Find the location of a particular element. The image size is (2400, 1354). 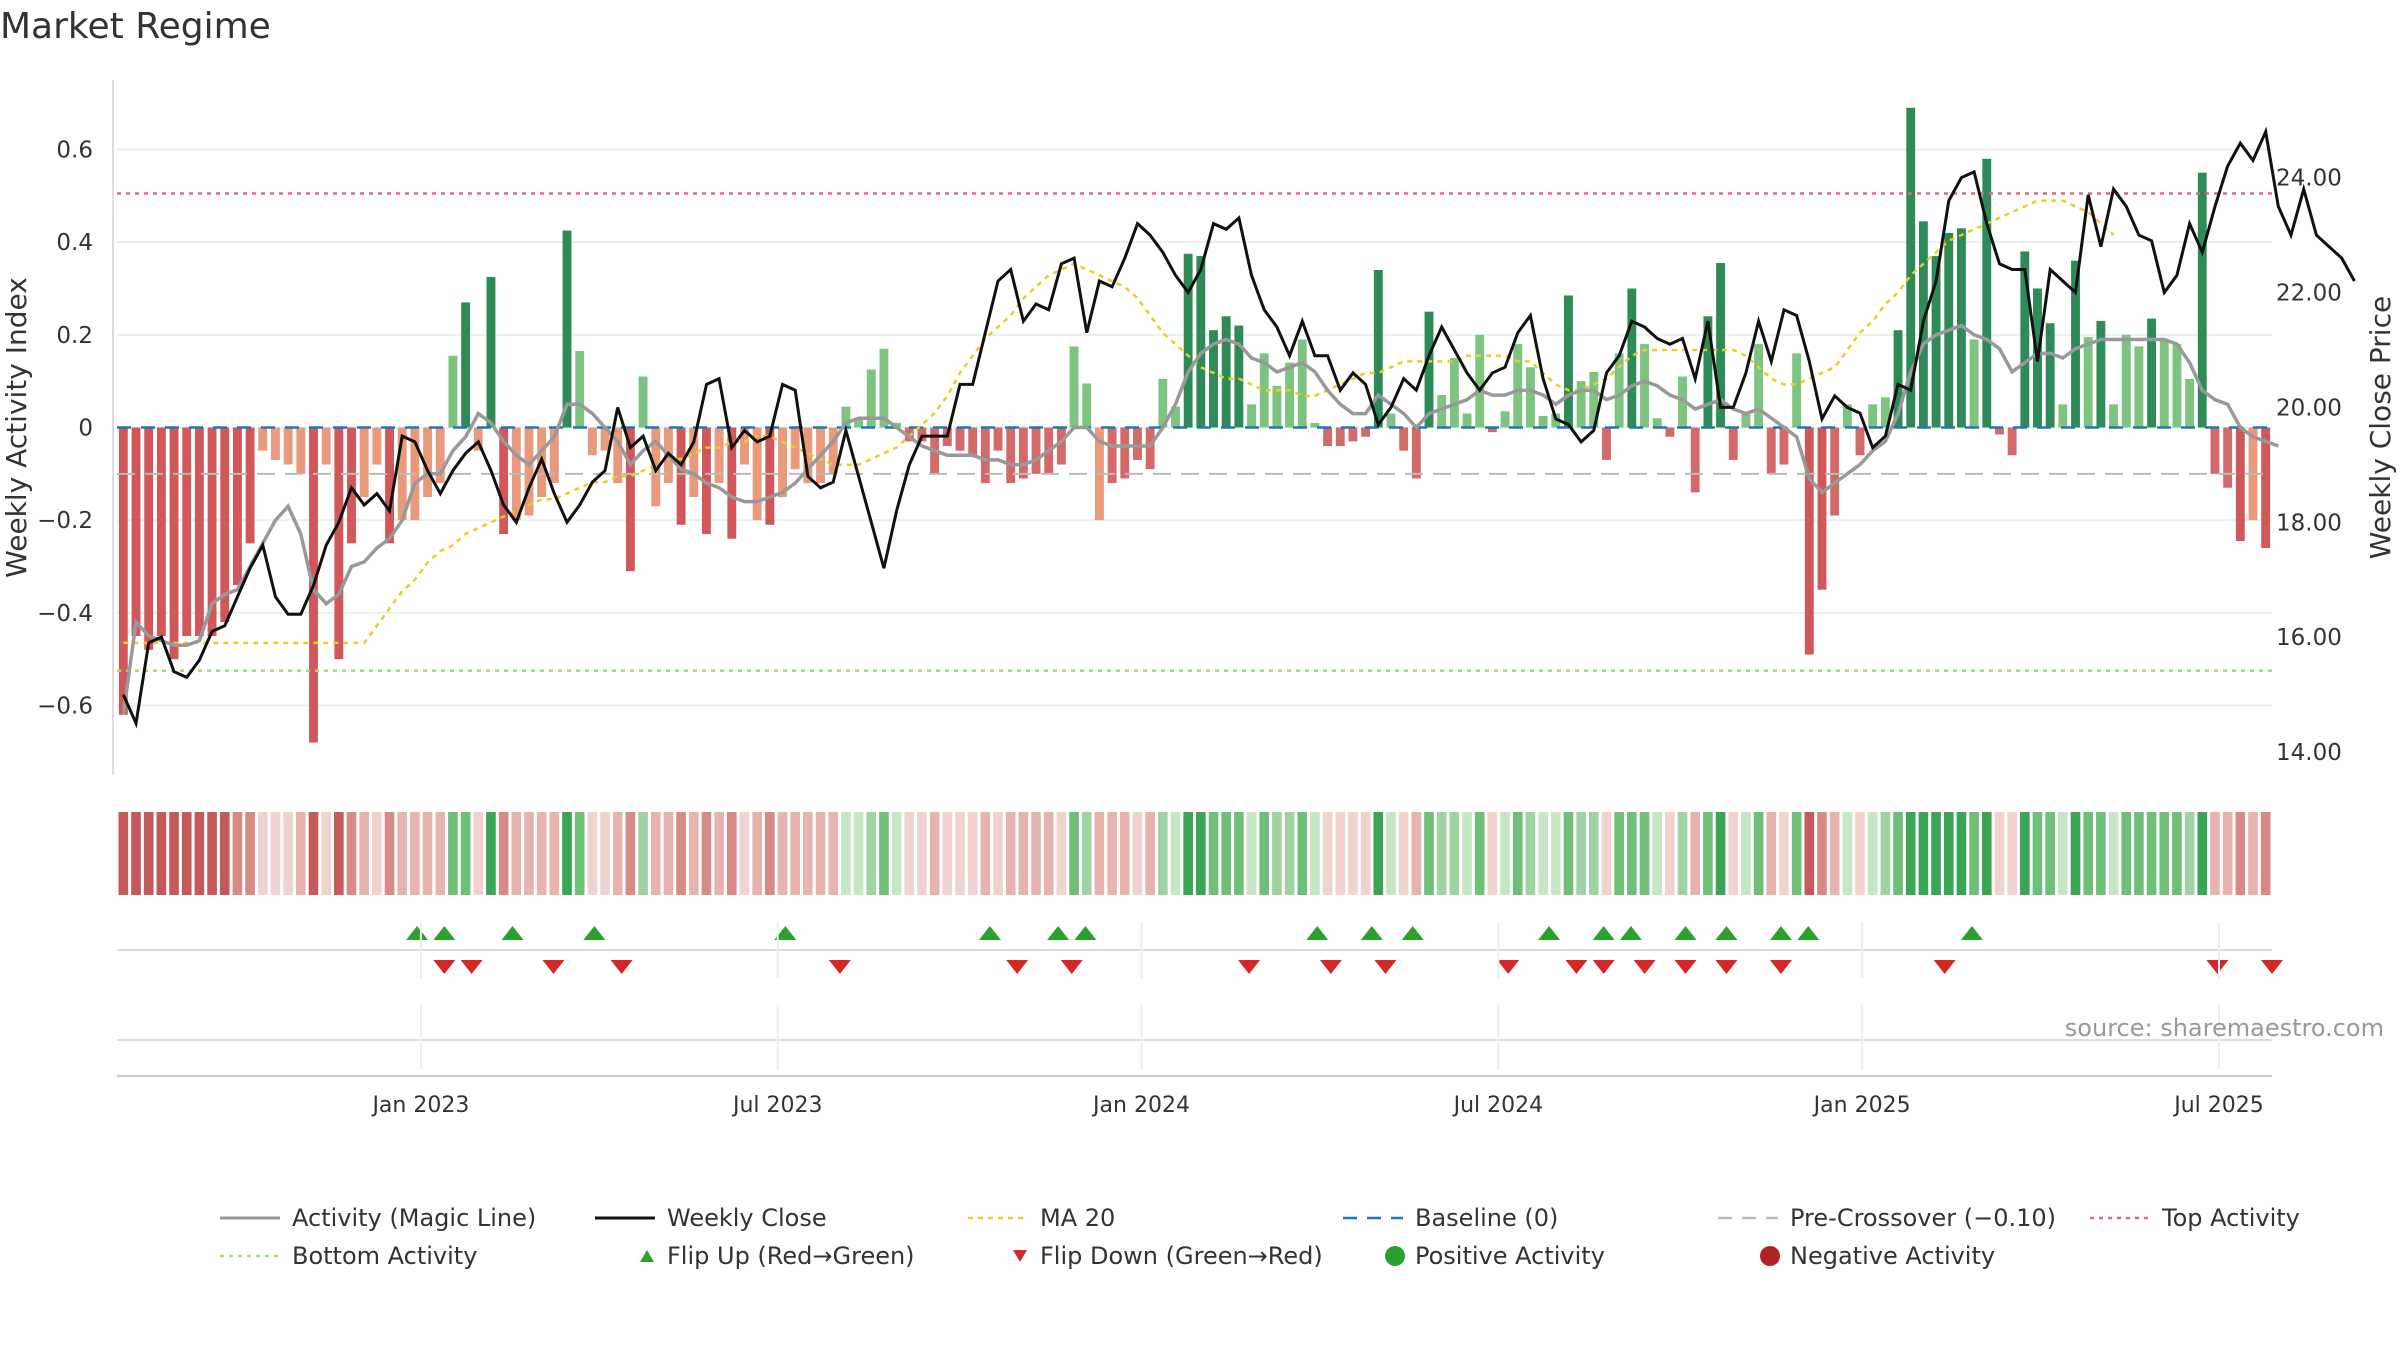

legend-label: Positive Activity is located at coordinates (1510, 1256).